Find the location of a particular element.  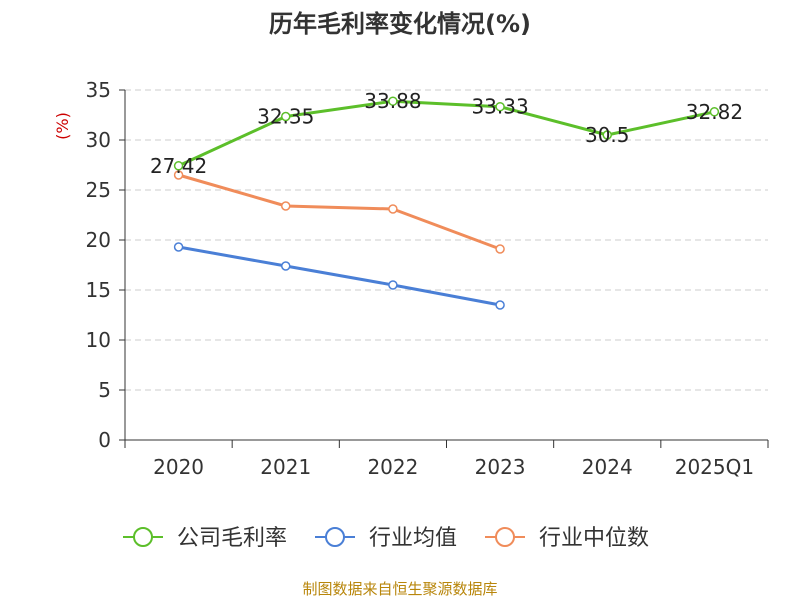

data-label: 32.82 is located at coordinates (714, 112).